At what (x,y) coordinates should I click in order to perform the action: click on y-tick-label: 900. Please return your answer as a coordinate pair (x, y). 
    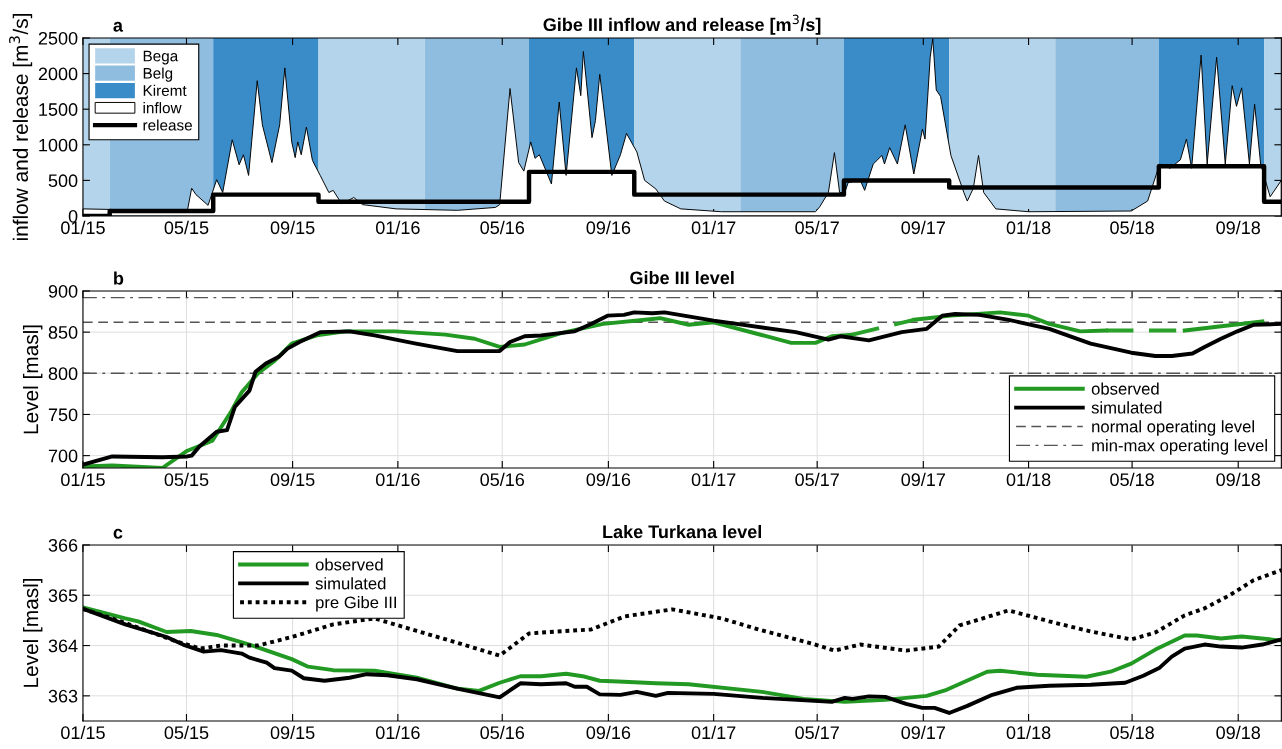
    Looking at the image, I should click on (63, 291).